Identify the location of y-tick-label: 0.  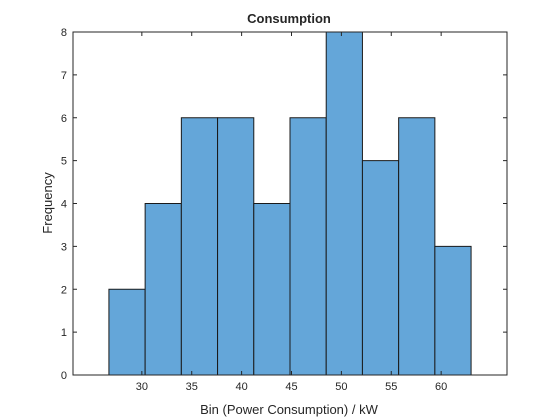
(64, 376).